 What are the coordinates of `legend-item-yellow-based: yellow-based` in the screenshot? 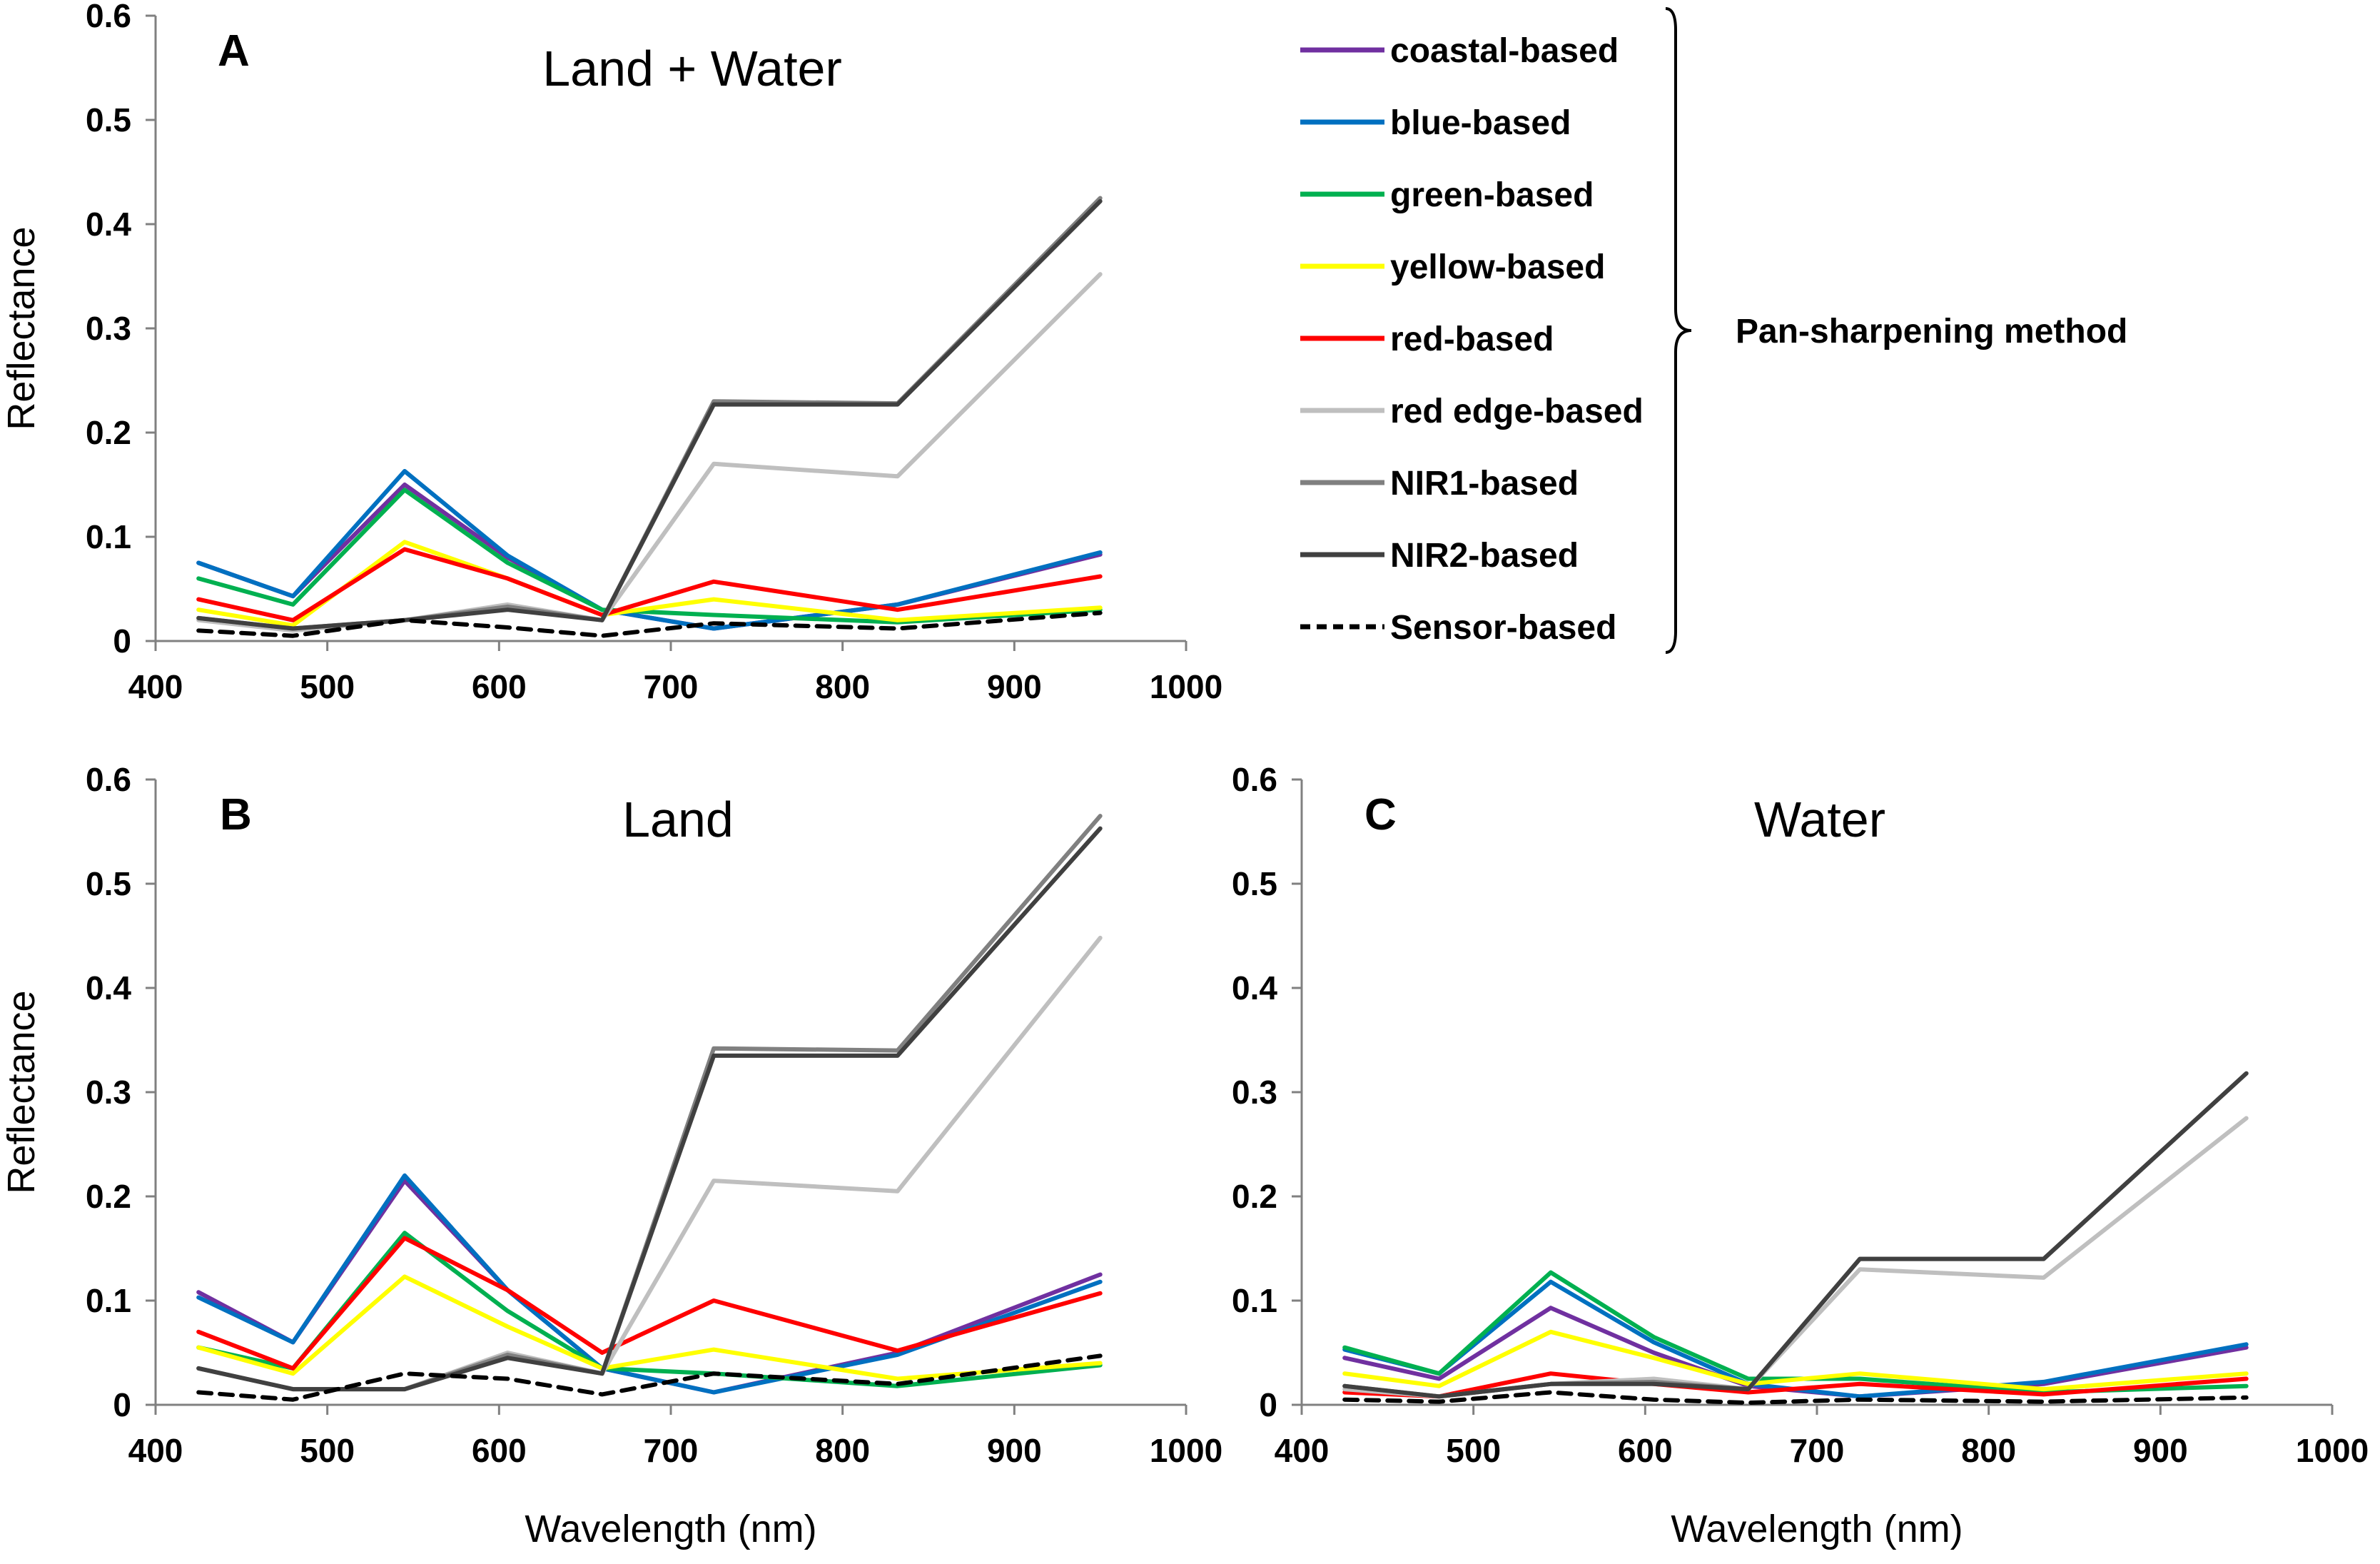 It's located at (1452, 267).